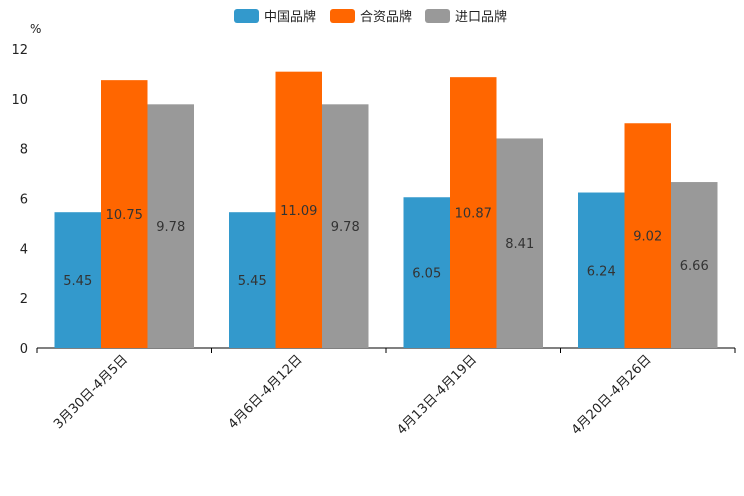  I want to click on data-label: 8.41, so click(519, 244).